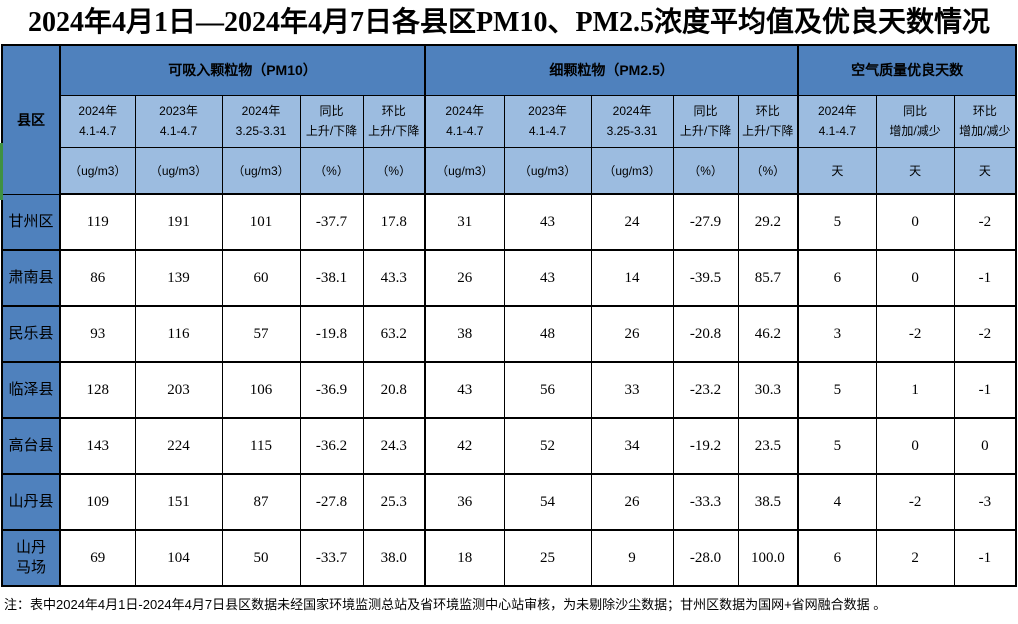  What do you see at coordinates (261, 334) in the screenshot?
I see `cell-value: 57` at bounding box center [261, 334].